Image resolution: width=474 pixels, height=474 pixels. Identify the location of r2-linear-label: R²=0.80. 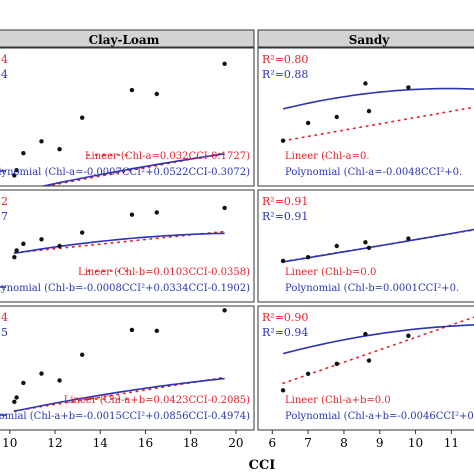
(285, 59).